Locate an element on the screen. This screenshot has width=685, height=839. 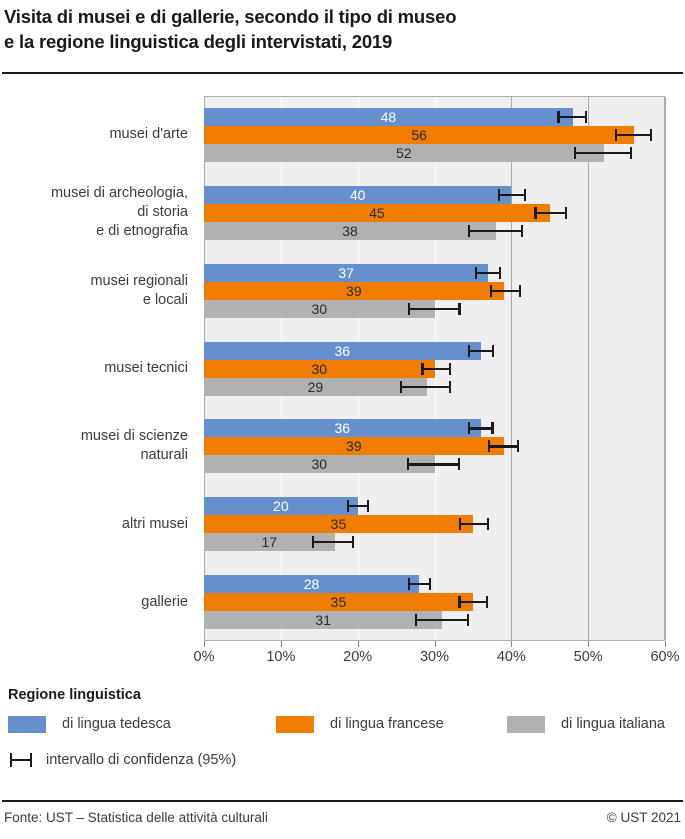
x-tick-label-20: 20% is located at coordinates (358, 657).